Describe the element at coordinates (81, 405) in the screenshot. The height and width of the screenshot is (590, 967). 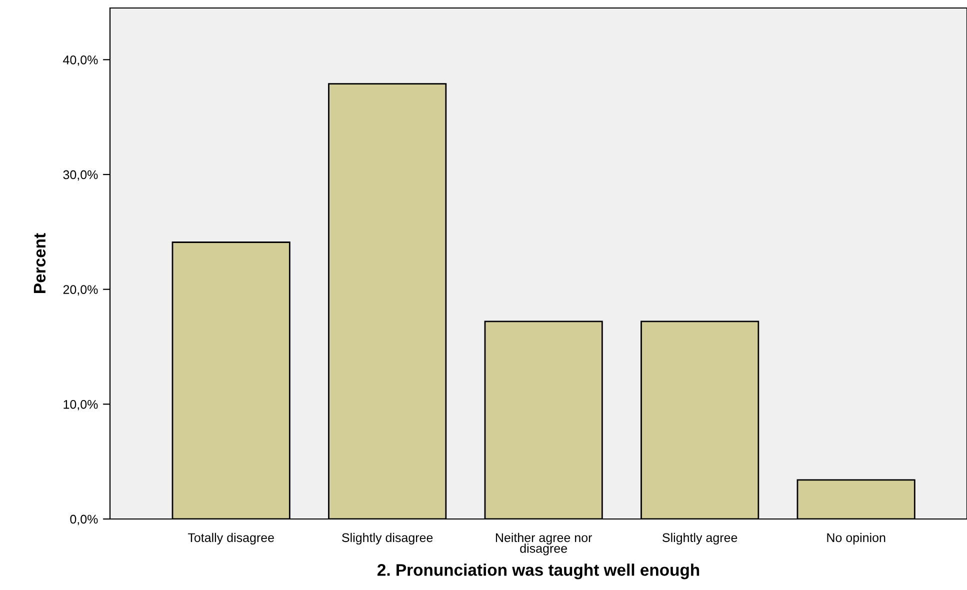
I see `y-tick-label: 10,0%` at that location.